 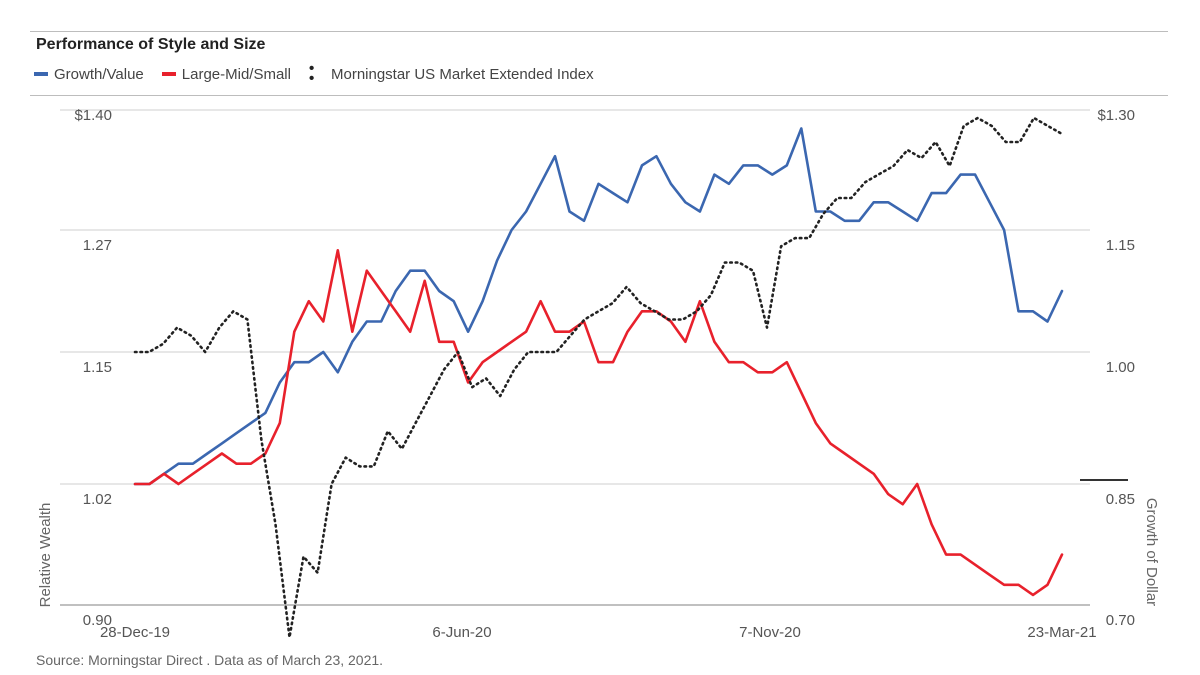 What do you see at coordinates (1120, 367) in the screenshot?
I see `right-tick-label: 1.00` at bounding box center [1120, 367].